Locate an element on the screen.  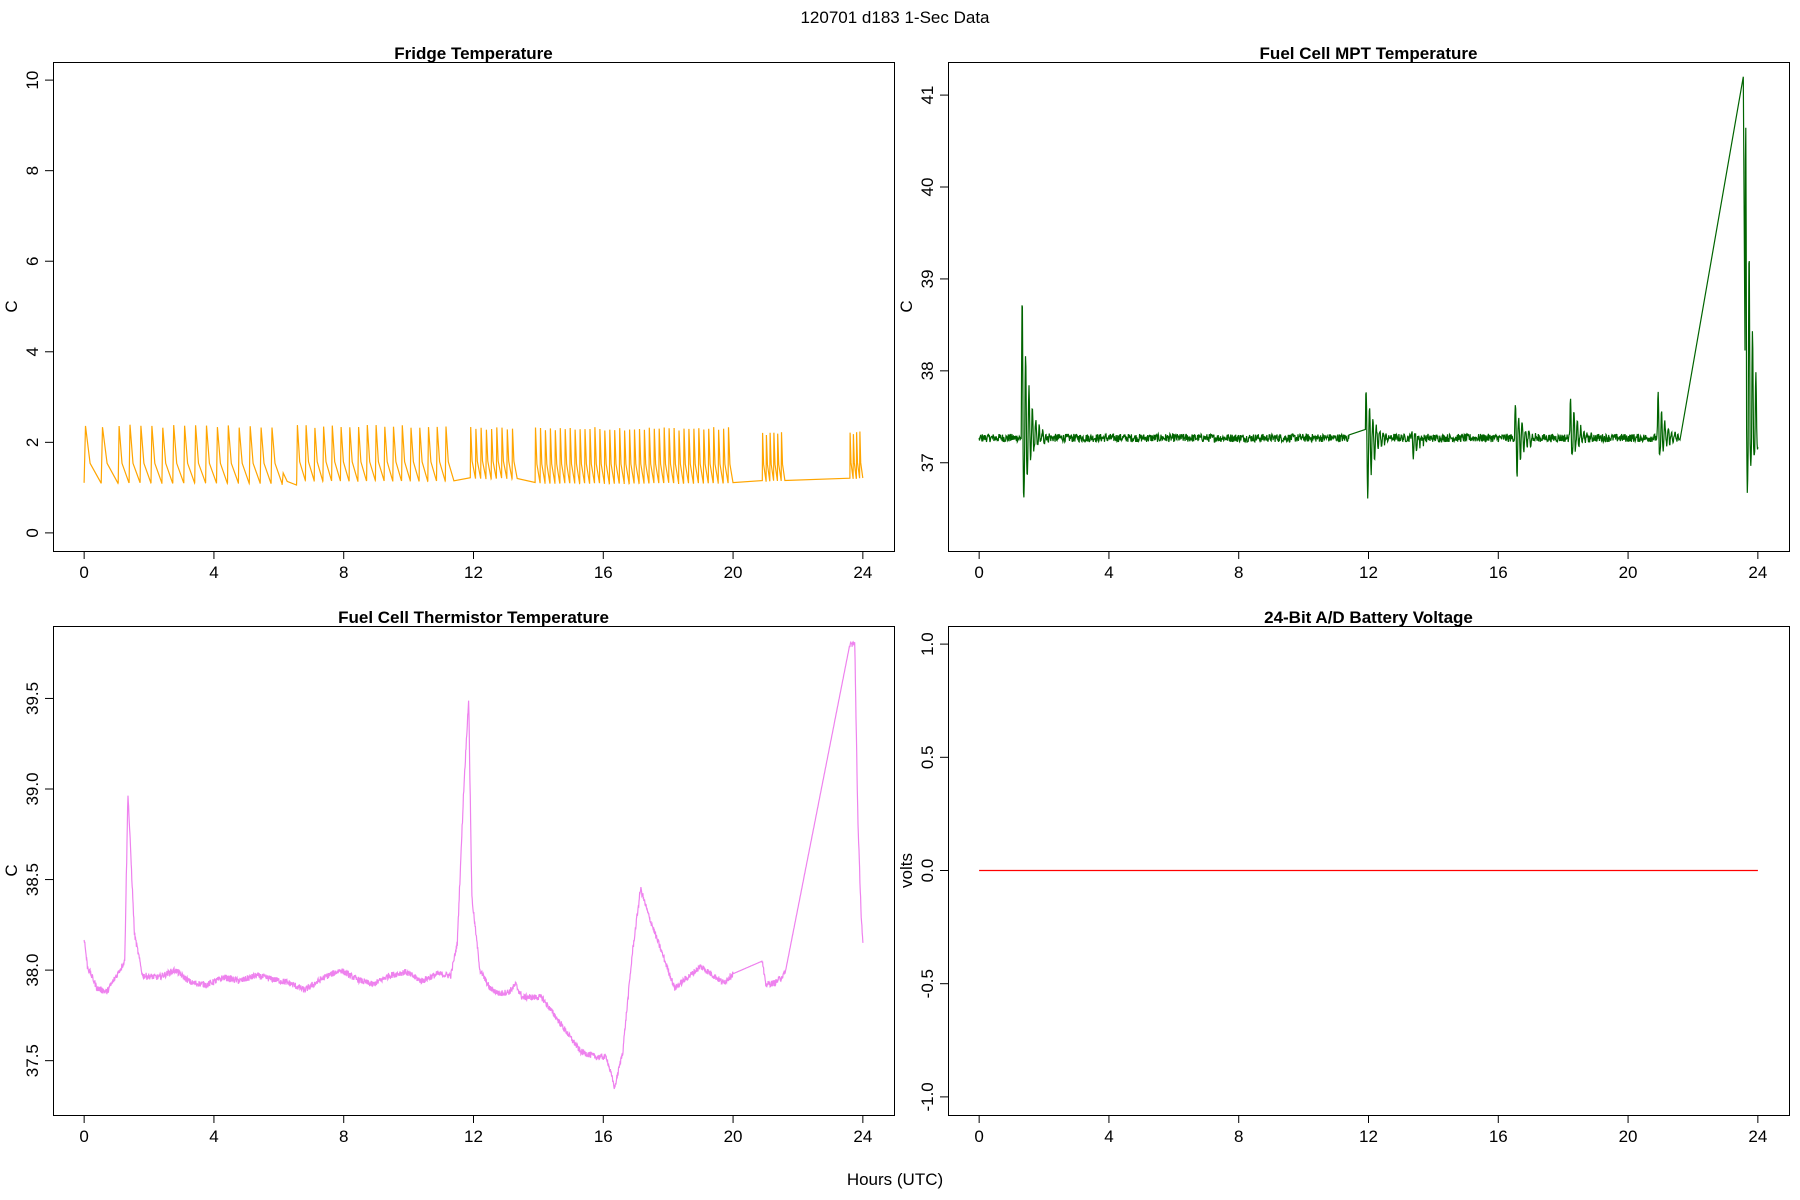
y-tick-label: 38.5 is located at coordinates (32, 879).